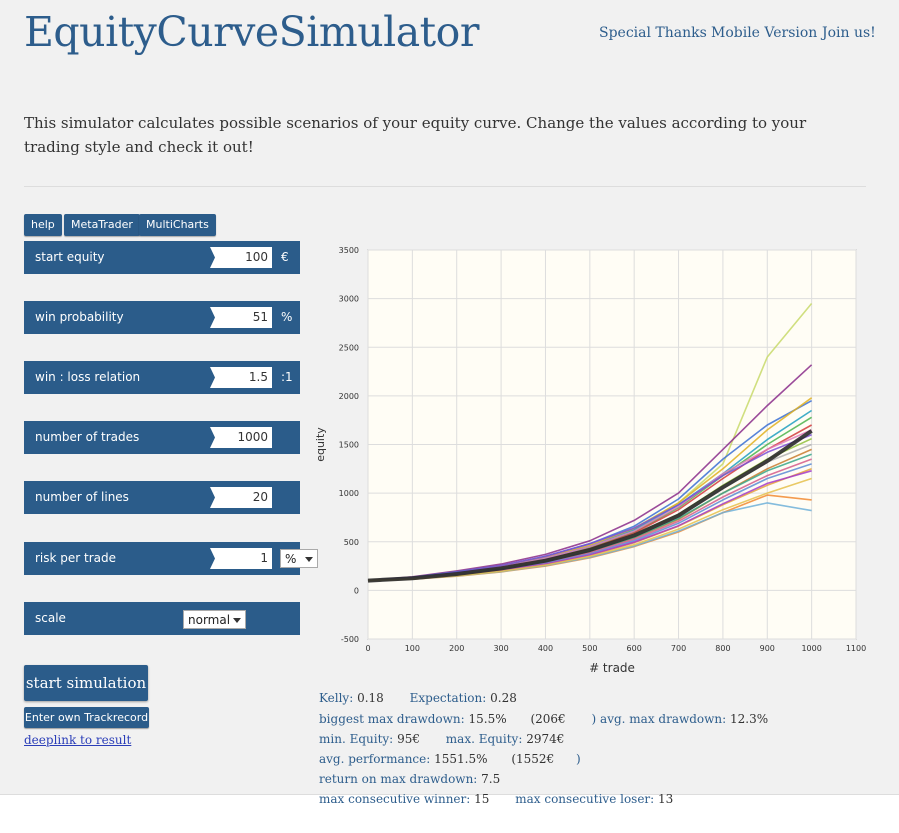 The height and width of the screenshot is (833, 899). Describe the element at coordinates (351, 542) in the screenshot. I see `y-tick-label: 500` at that location.